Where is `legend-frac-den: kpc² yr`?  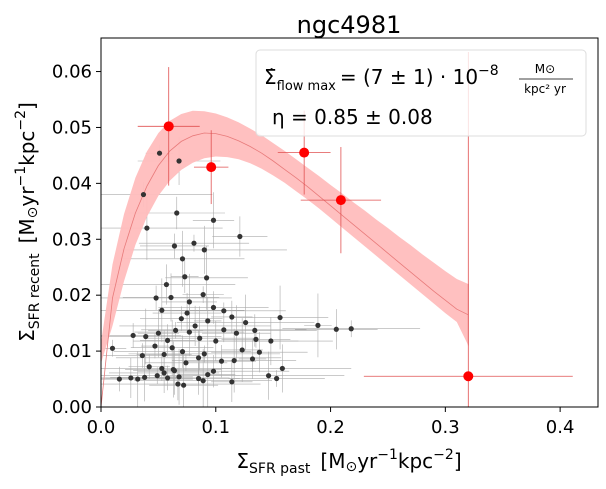
legend-frac-den: kpc² yr is located at coordinates (545, 89).